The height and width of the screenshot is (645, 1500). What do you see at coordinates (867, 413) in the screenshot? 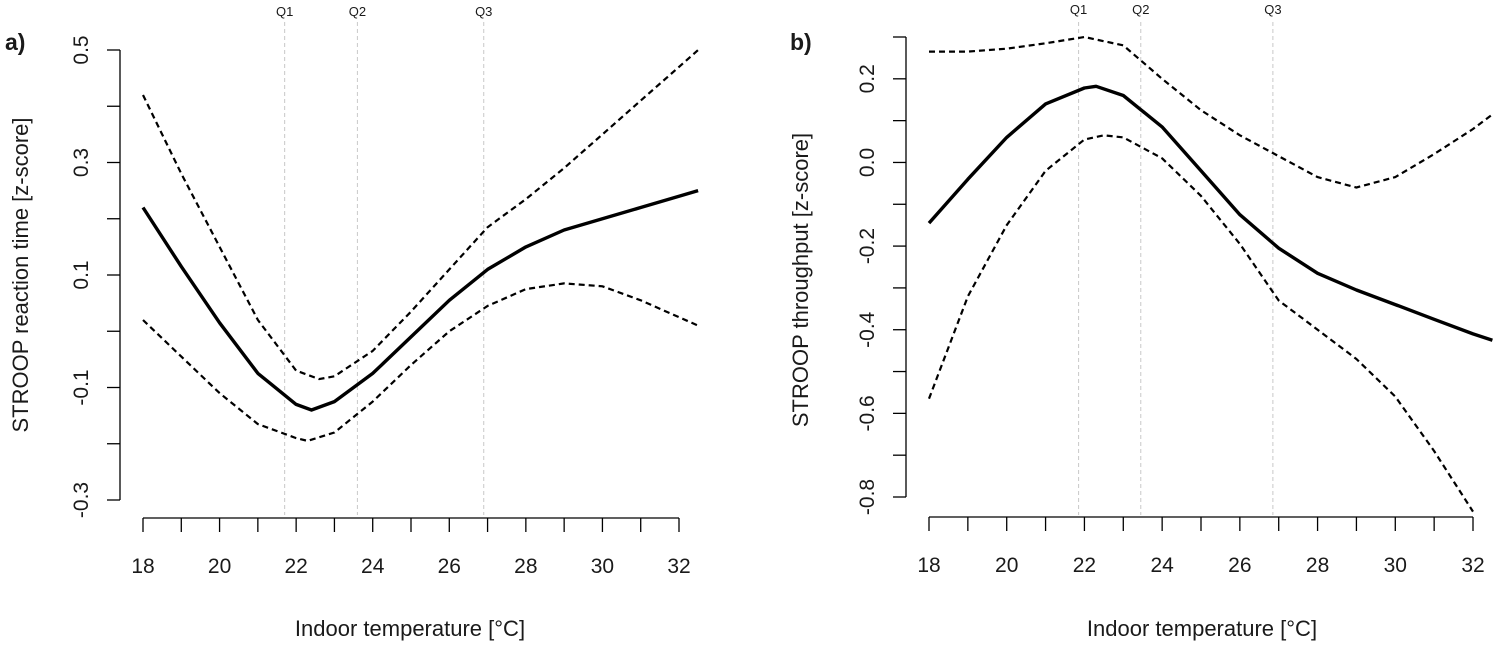
I see `y-tick-label: -0.6` at bounding box center [867, 413].